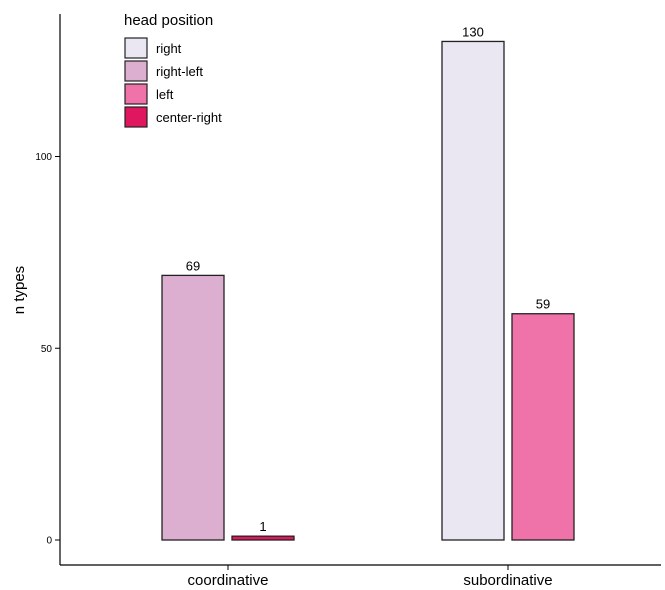  Describe the element at coordinates (136, 48) in the screenshot. I see `legend-swatch-right` at that location.